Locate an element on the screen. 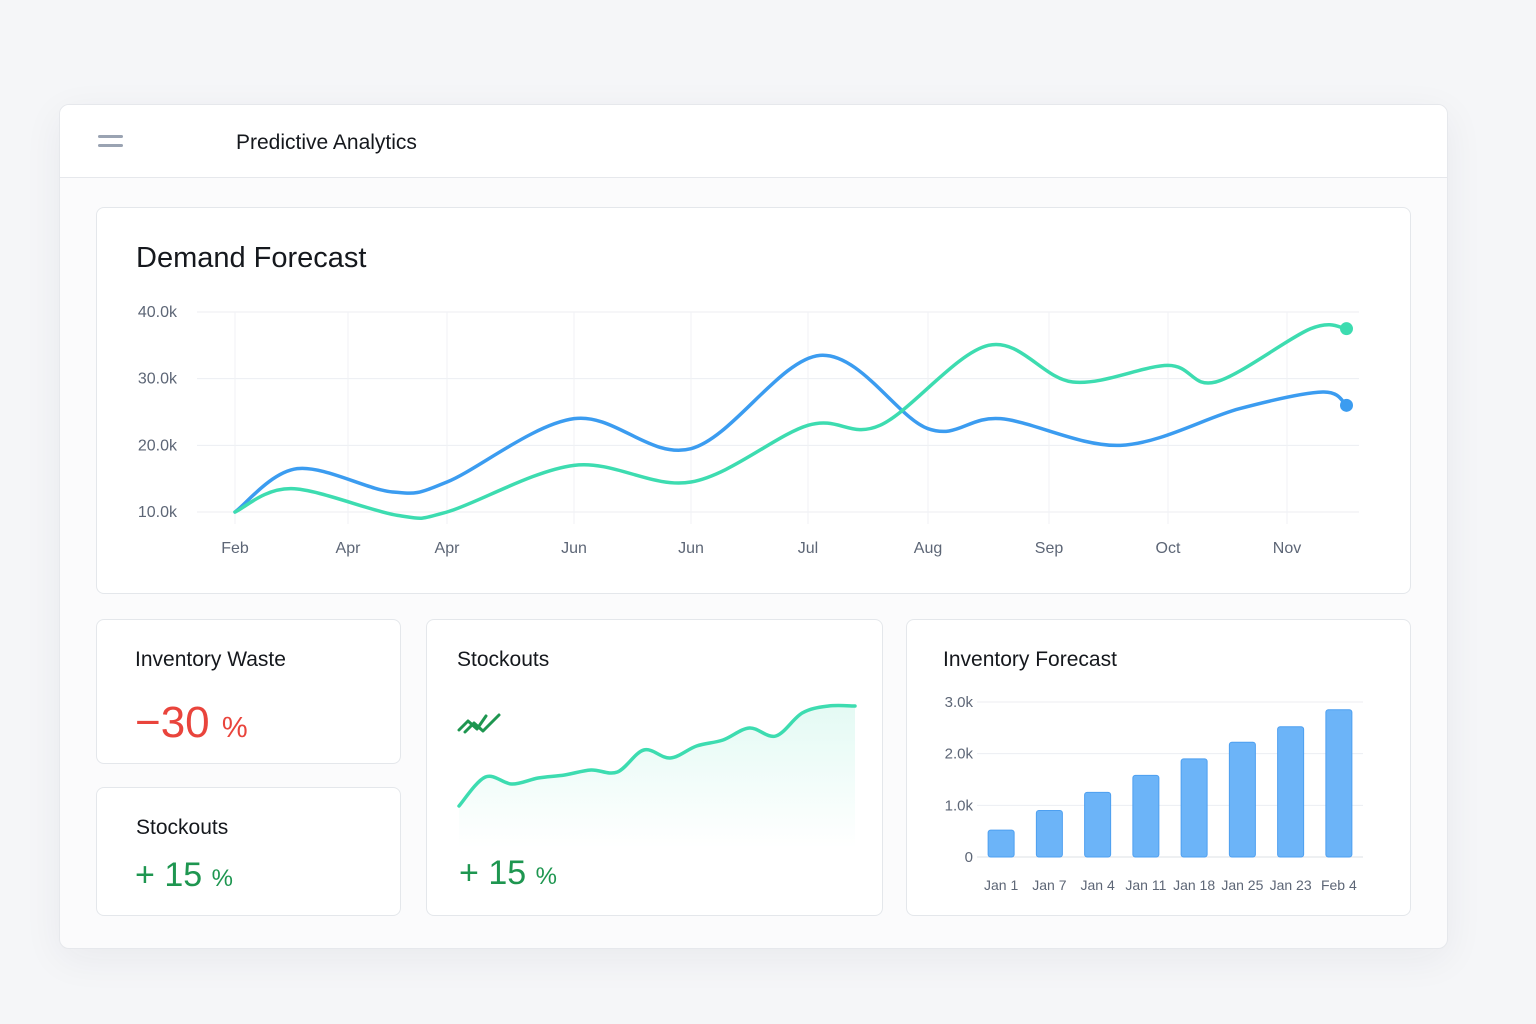  stockouts-trend-chart is located at coordinates (657, 775).